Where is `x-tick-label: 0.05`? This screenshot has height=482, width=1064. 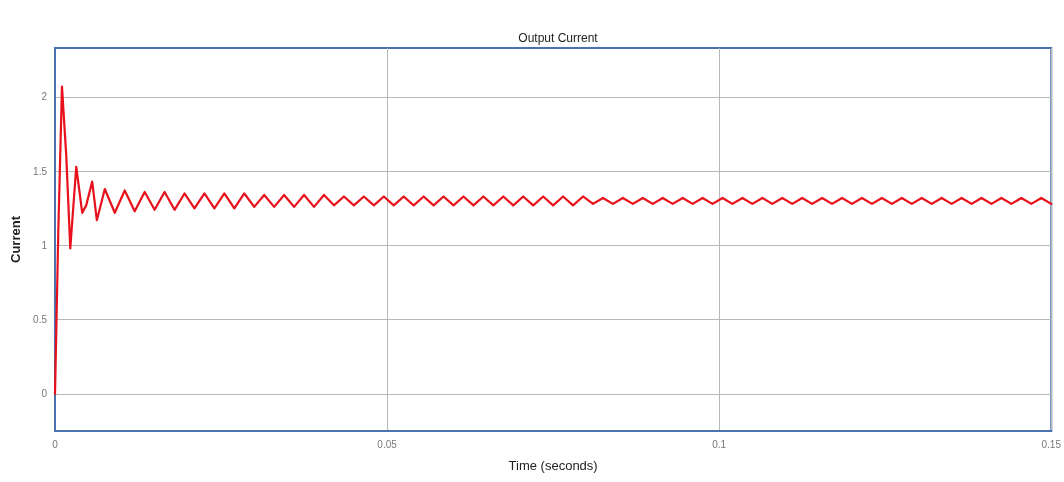
x-tick-label: 0.05 is located at coordinates (387, 444).